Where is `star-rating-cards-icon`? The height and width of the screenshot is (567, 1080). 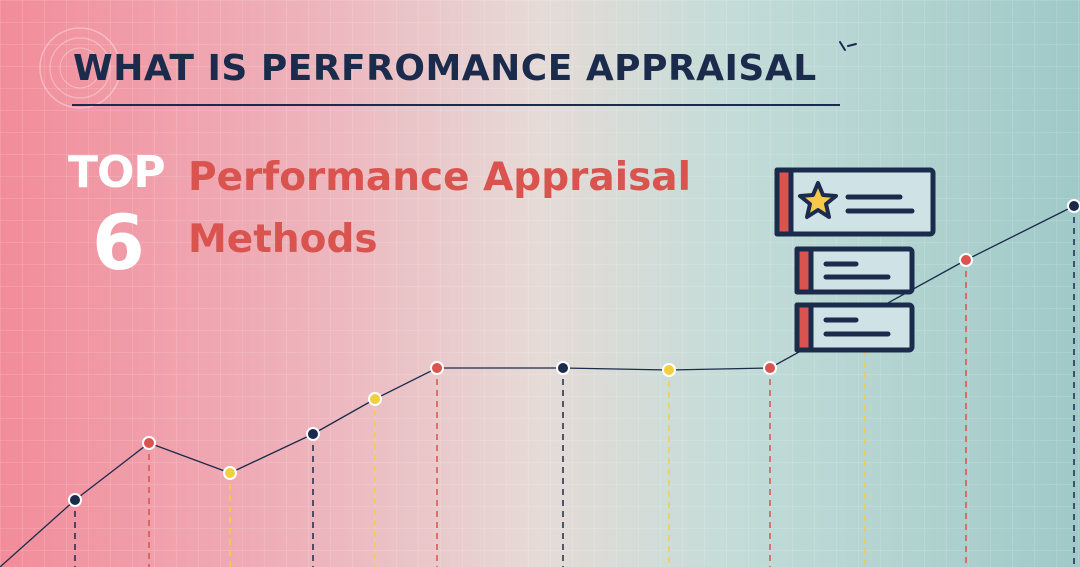 star-rating-cards-icon is located at coordinates (855, 260).